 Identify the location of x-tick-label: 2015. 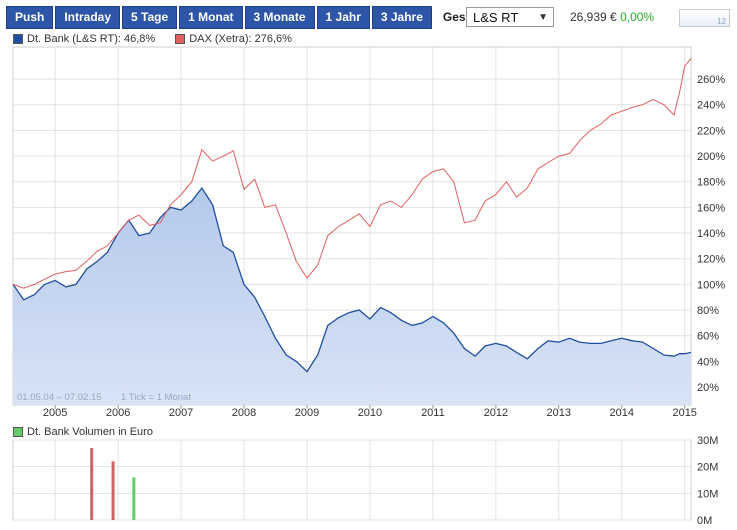
(684, 413).